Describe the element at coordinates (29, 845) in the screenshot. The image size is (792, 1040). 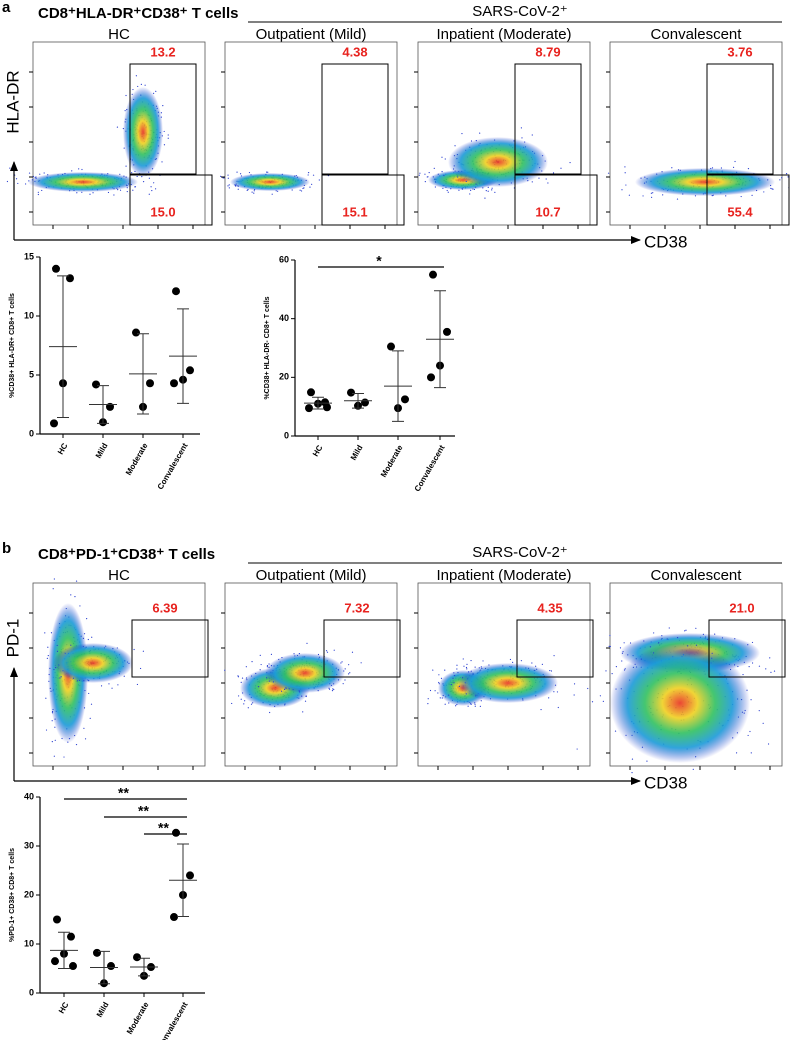
I see `y-tick-label: 30` at that location.